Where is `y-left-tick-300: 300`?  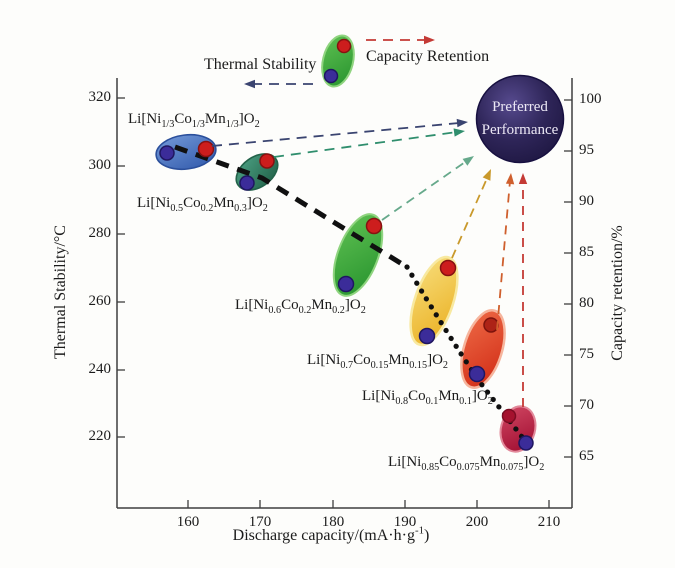 y-left-tick-300: 300 is located at coordinates (100, 165).